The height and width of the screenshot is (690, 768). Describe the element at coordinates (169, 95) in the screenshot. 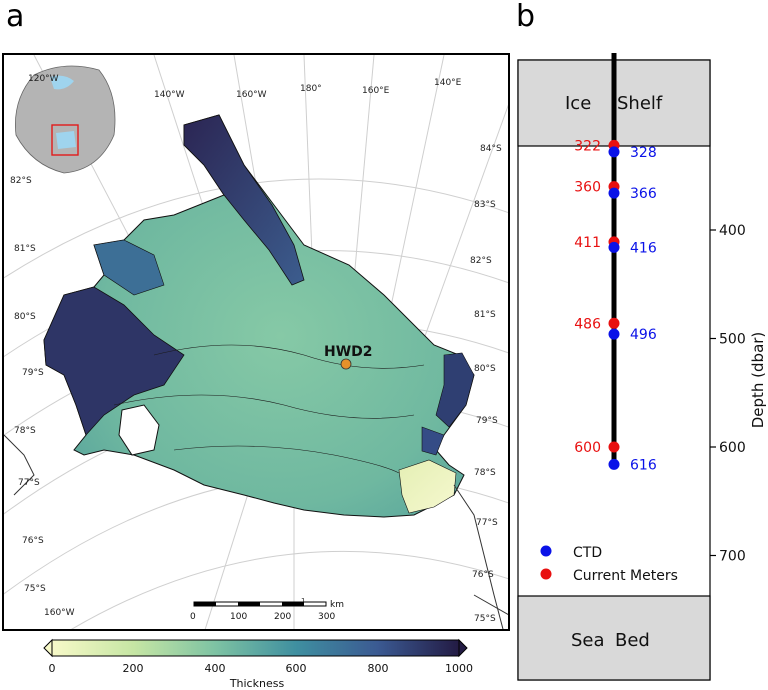

I see `lon-label: 140°W` at that location.